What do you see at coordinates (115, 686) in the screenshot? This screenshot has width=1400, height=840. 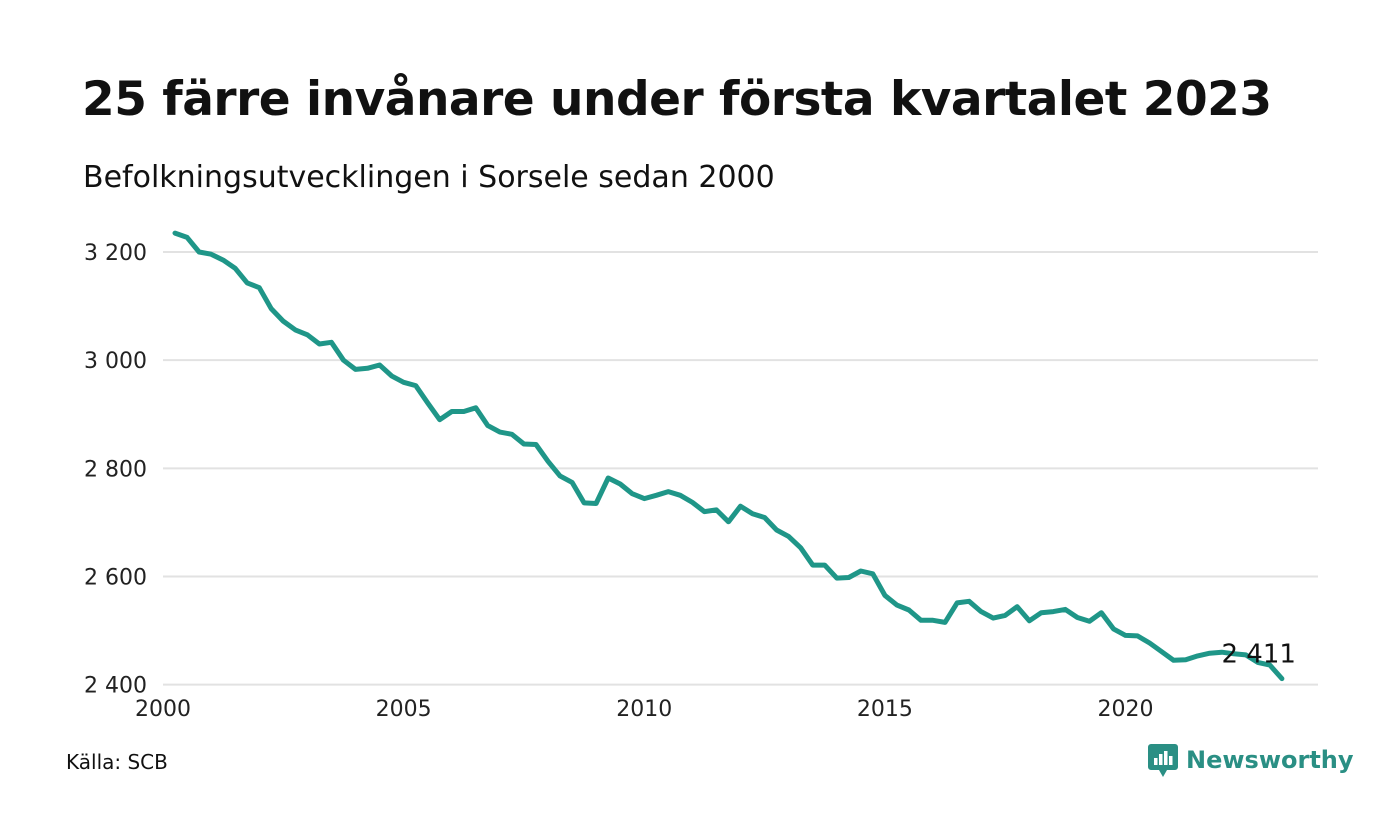 I see `y-tick-label: 2 400` at bounding box center [115, 686].